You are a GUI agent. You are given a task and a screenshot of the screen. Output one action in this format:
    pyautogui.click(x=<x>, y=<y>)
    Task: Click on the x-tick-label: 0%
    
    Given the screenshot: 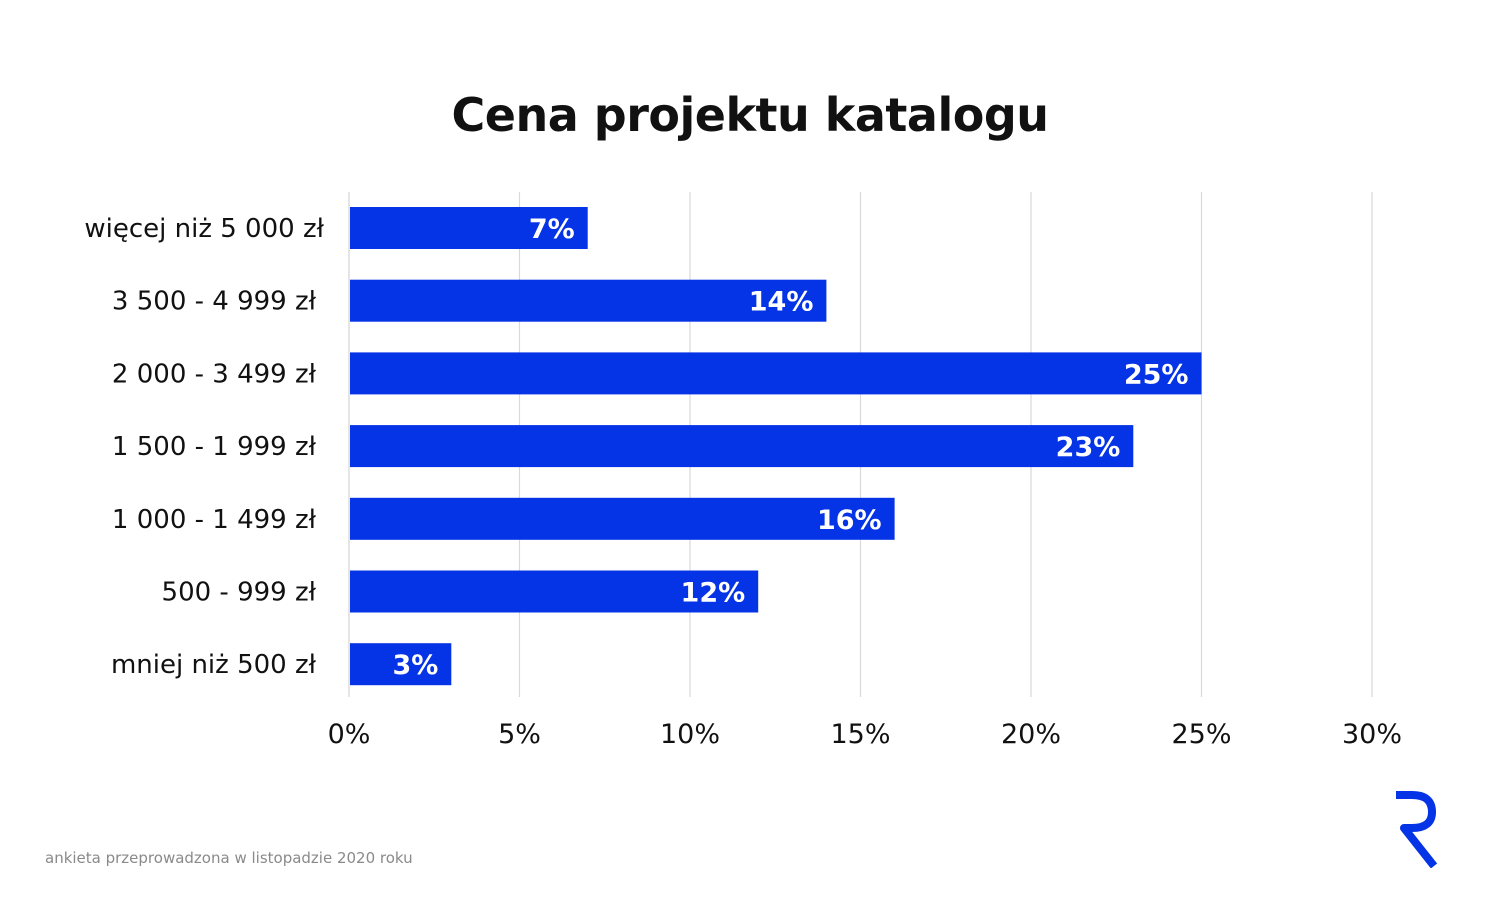 What is the action you would take?
    pyautogui.click(x=349, y=734)
    